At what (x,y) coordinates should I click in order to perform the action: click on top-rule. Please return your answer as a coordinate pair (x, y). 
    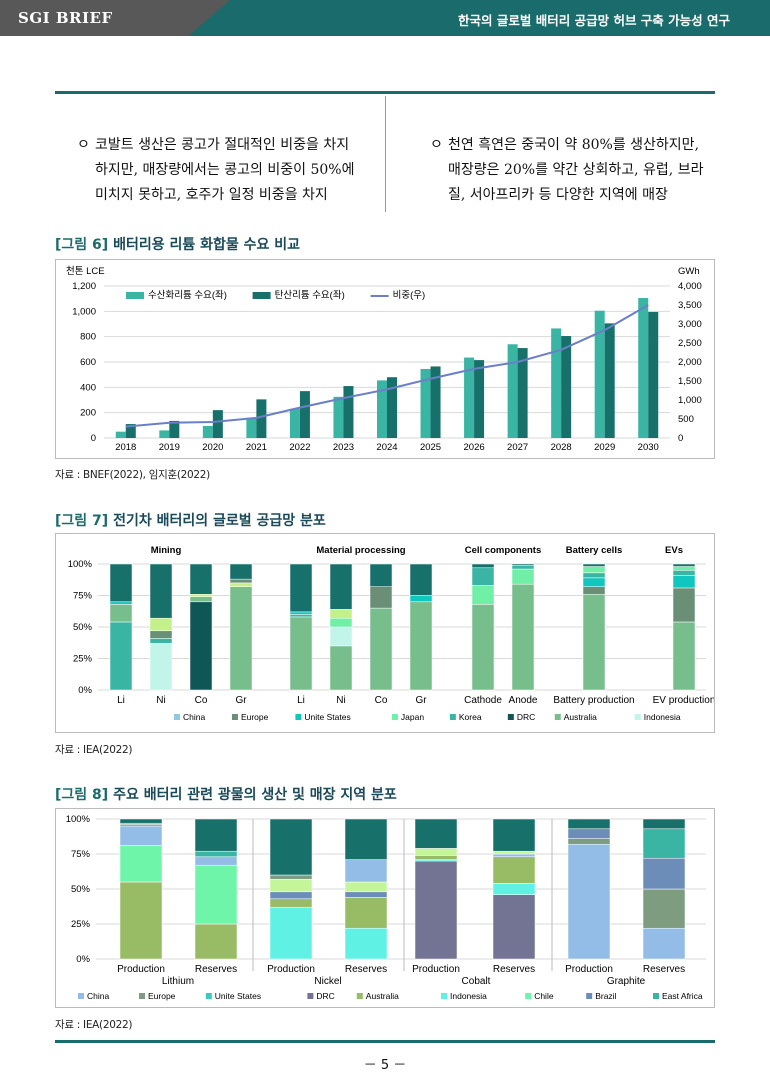
    Looking at the image, I should click on (385, 92).